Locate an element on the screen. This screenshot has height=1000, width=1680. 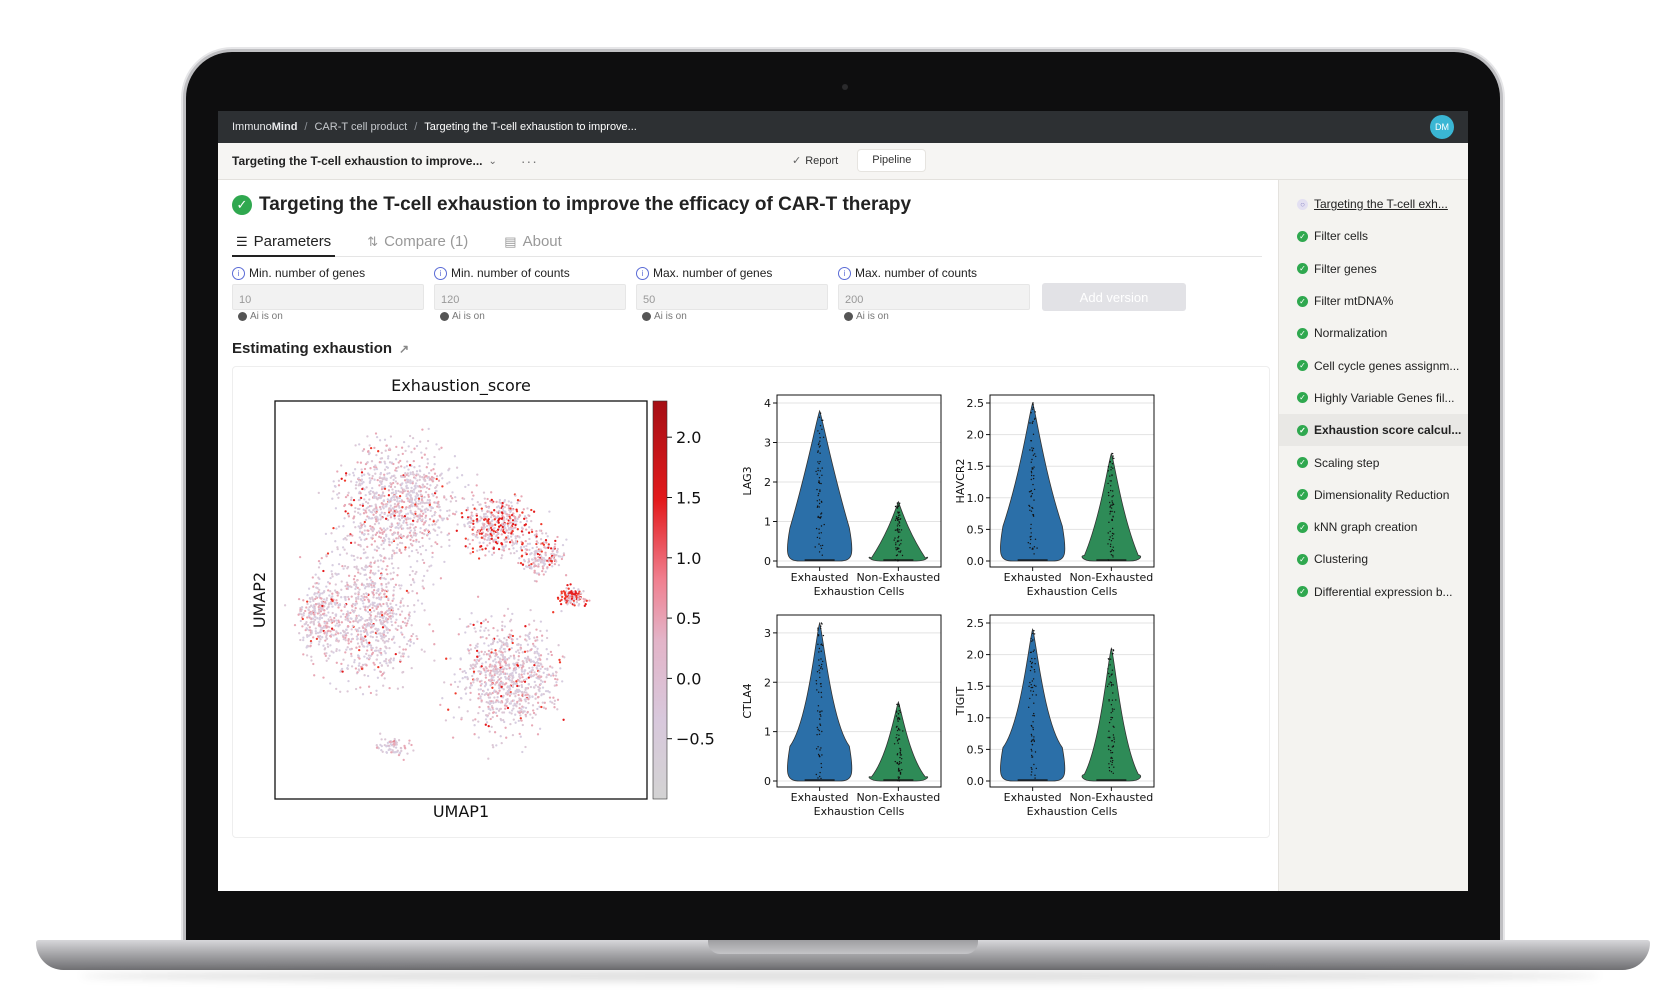
min-genes-input: 10 is located at coordinates (328, 297).